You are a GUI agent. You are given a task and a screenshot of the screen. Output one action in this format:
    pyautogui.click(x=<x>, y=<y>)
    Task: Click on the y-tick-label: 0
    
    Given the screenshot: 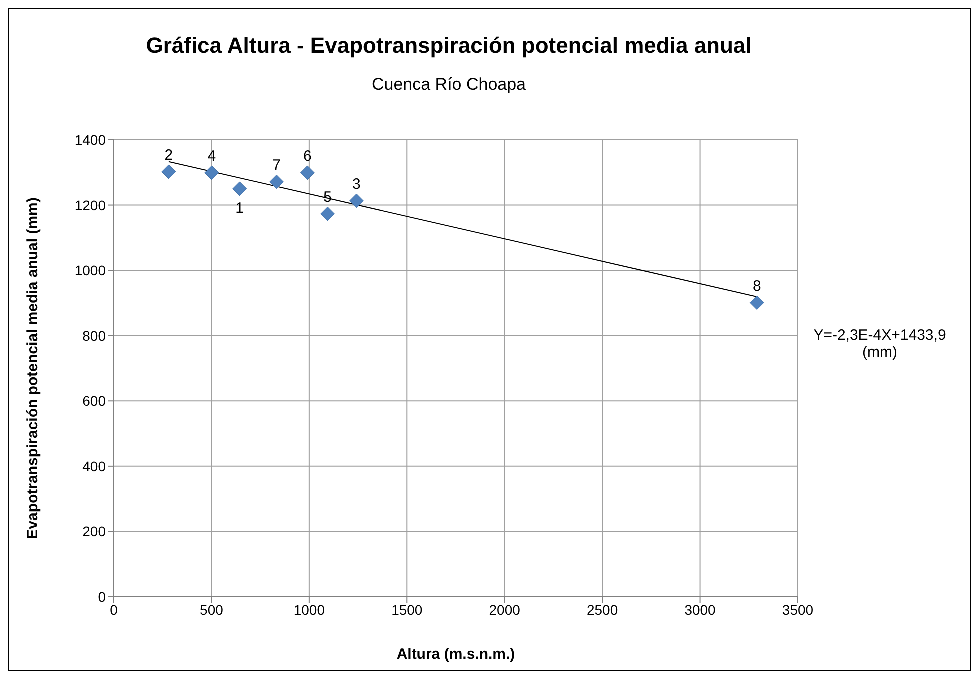 What is the action you would take?
    pyautogui.click(x=102, y=596)
    